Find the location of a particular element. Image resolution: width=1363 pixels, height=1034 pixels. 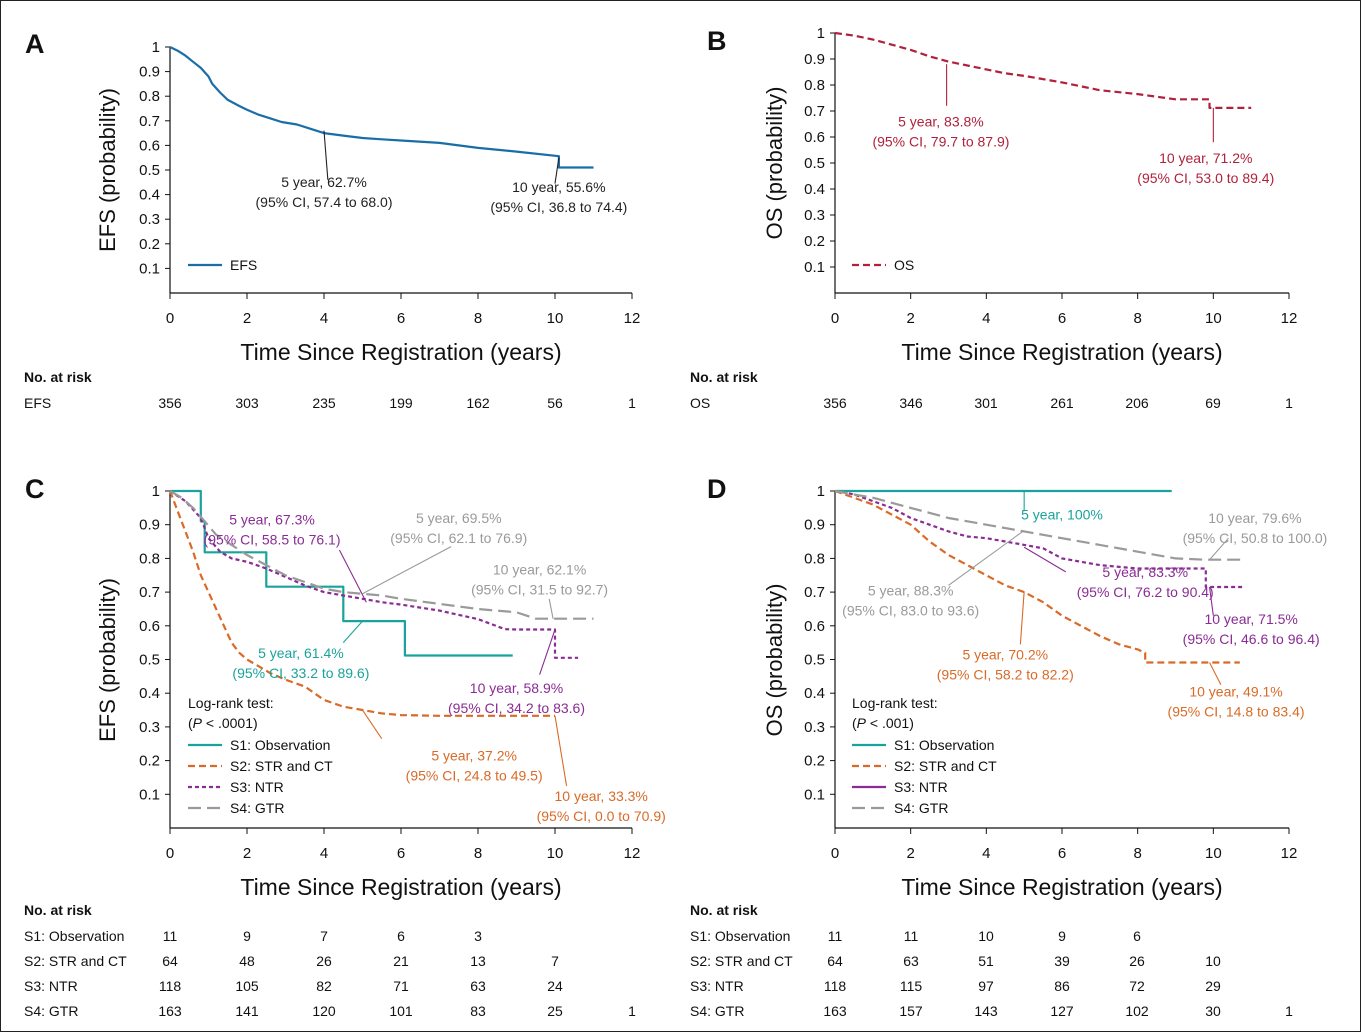

risk-value: 6 is located at coordinates (1137, 936).